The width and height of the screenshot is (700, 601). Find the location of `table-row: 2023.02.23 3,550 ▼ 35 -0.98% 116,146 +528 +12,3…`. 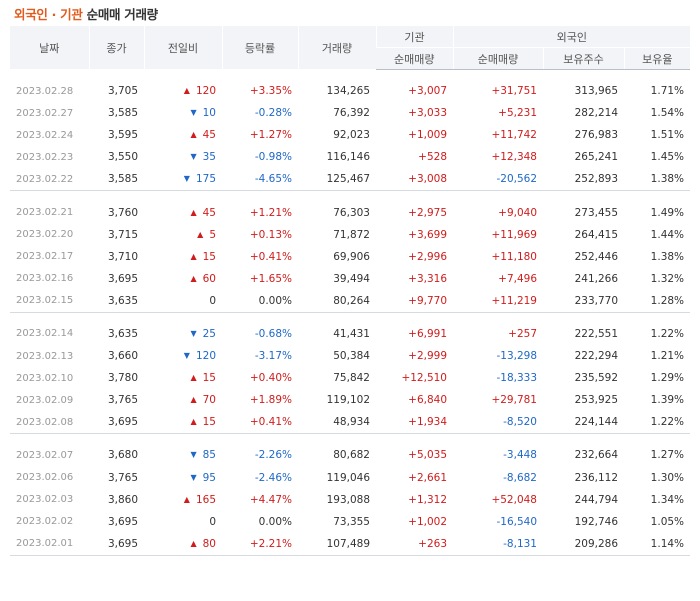

table-row: 2023.02.23 3,550 ▼ 35 -0.98% 116,146 +528 +12,3… is located at coordinates (350, 157).